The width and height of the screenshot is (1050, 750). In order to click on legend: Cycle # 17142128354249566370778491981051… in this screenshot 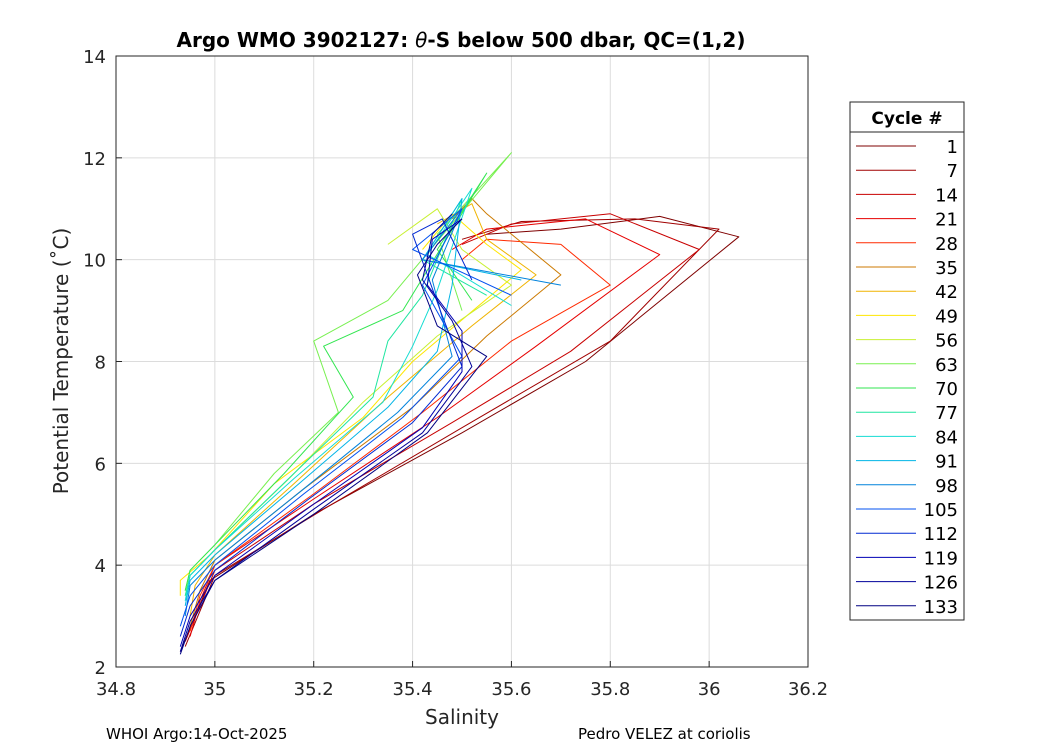, I will do `click(907, 361)`.